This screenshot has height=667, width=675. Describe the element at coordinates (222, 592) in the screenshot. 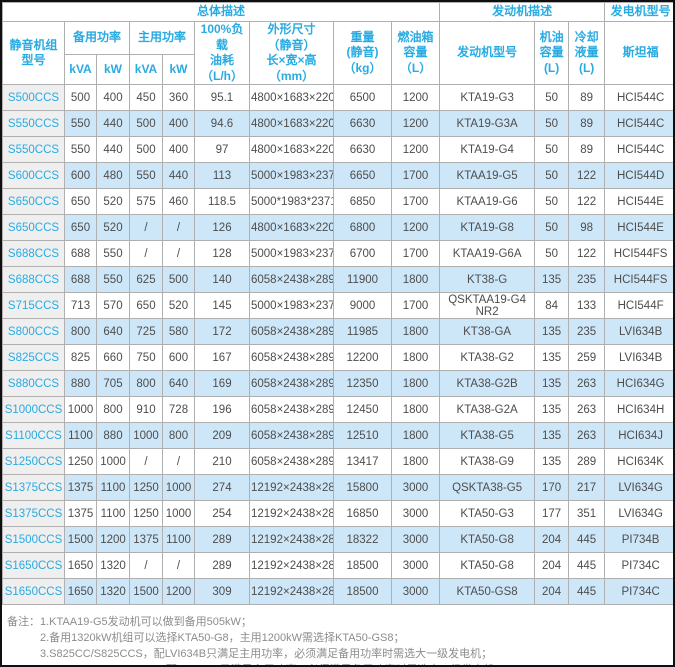

I see `data-cell: 309` at that location.